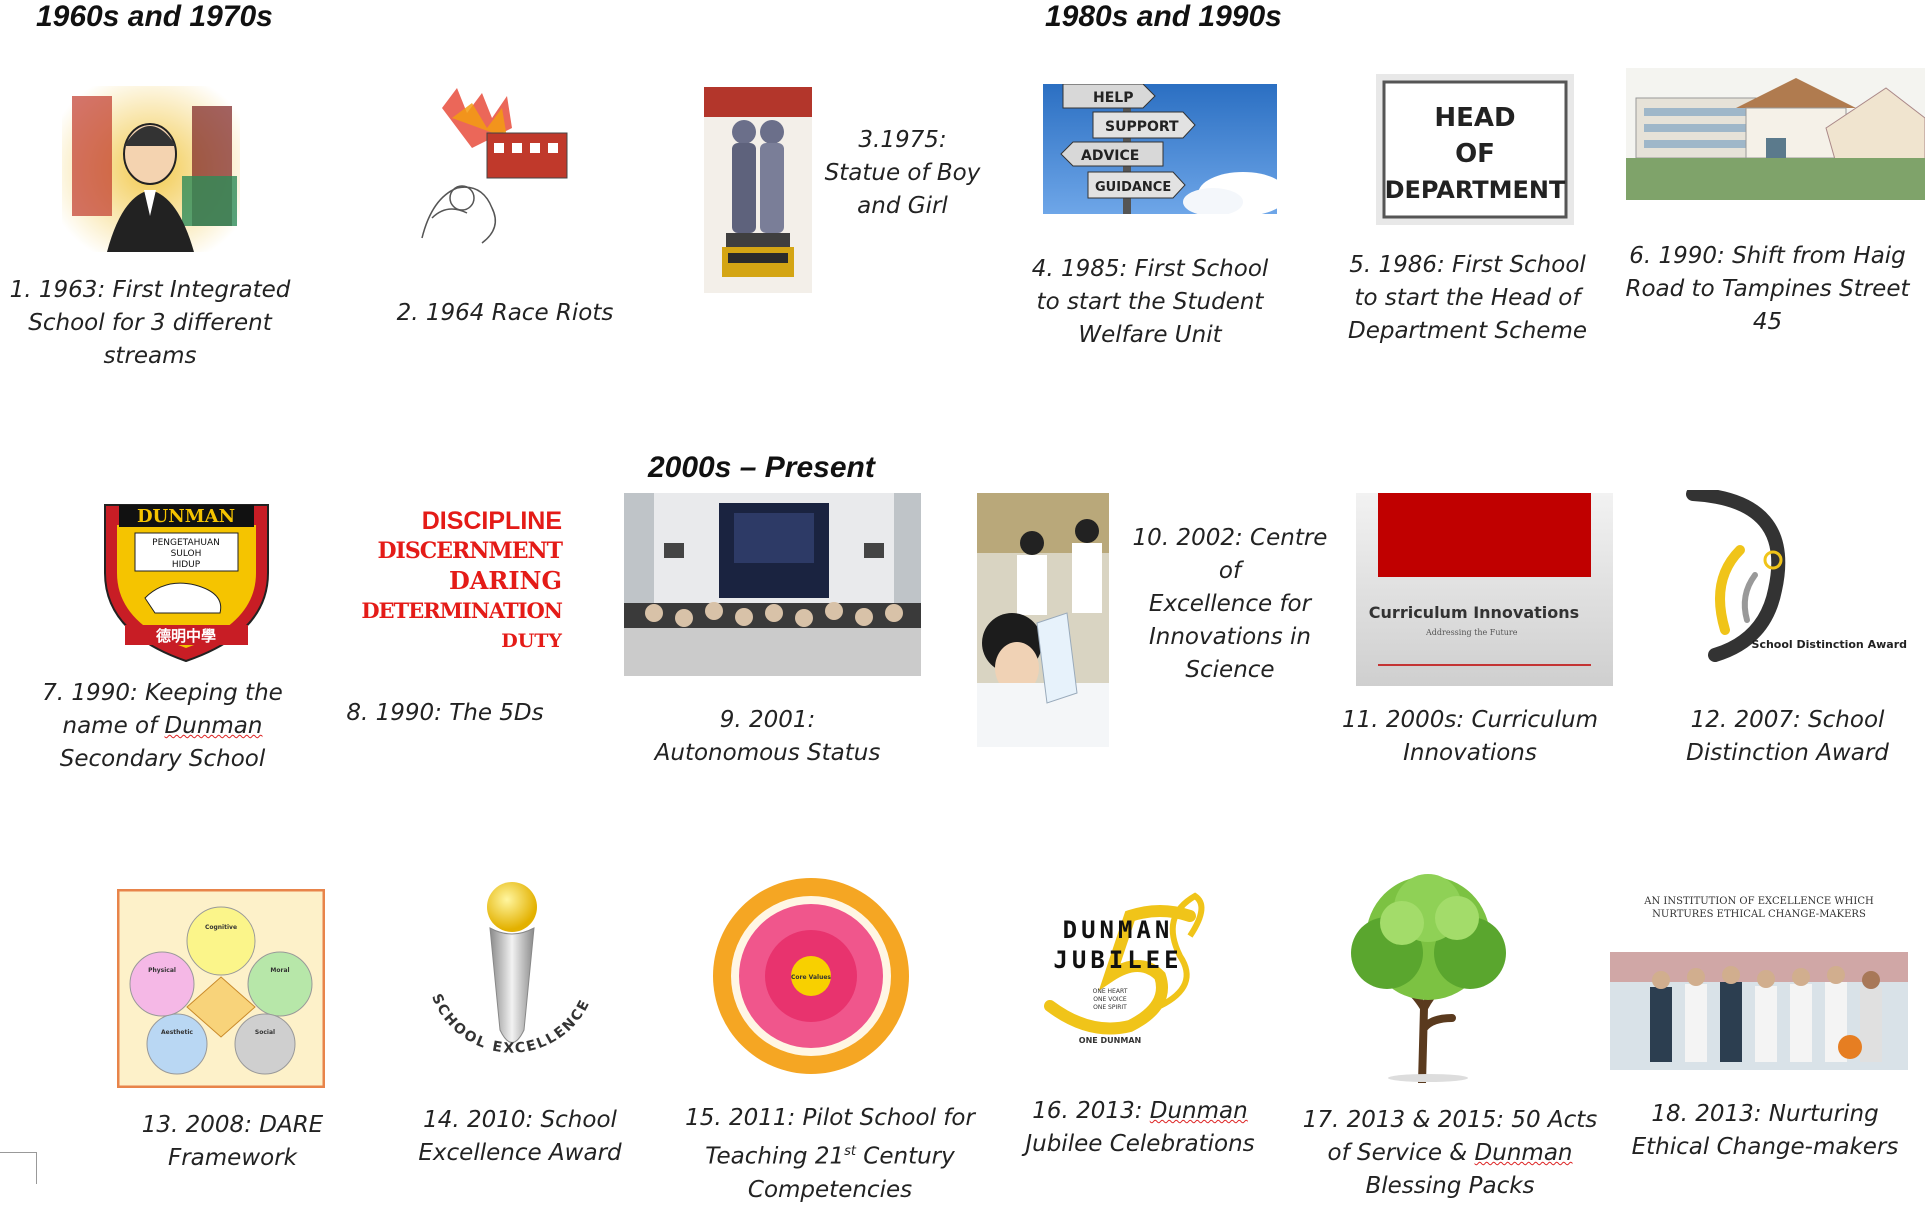 This screenshot has height=1207, width=1925. Describe the element at coordinates (902, 173) in the screenshot. I see `caption-3: 3.1975: Statue of Boy and Girl` at that location.